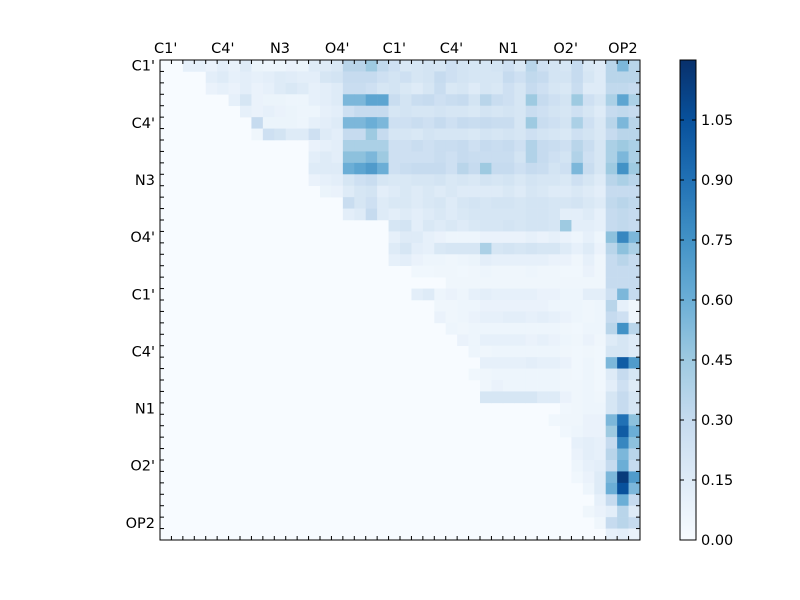  Describe the element at coordinates (280, 49) in the screenshot. I see `x-tick-label: N3` at that location.